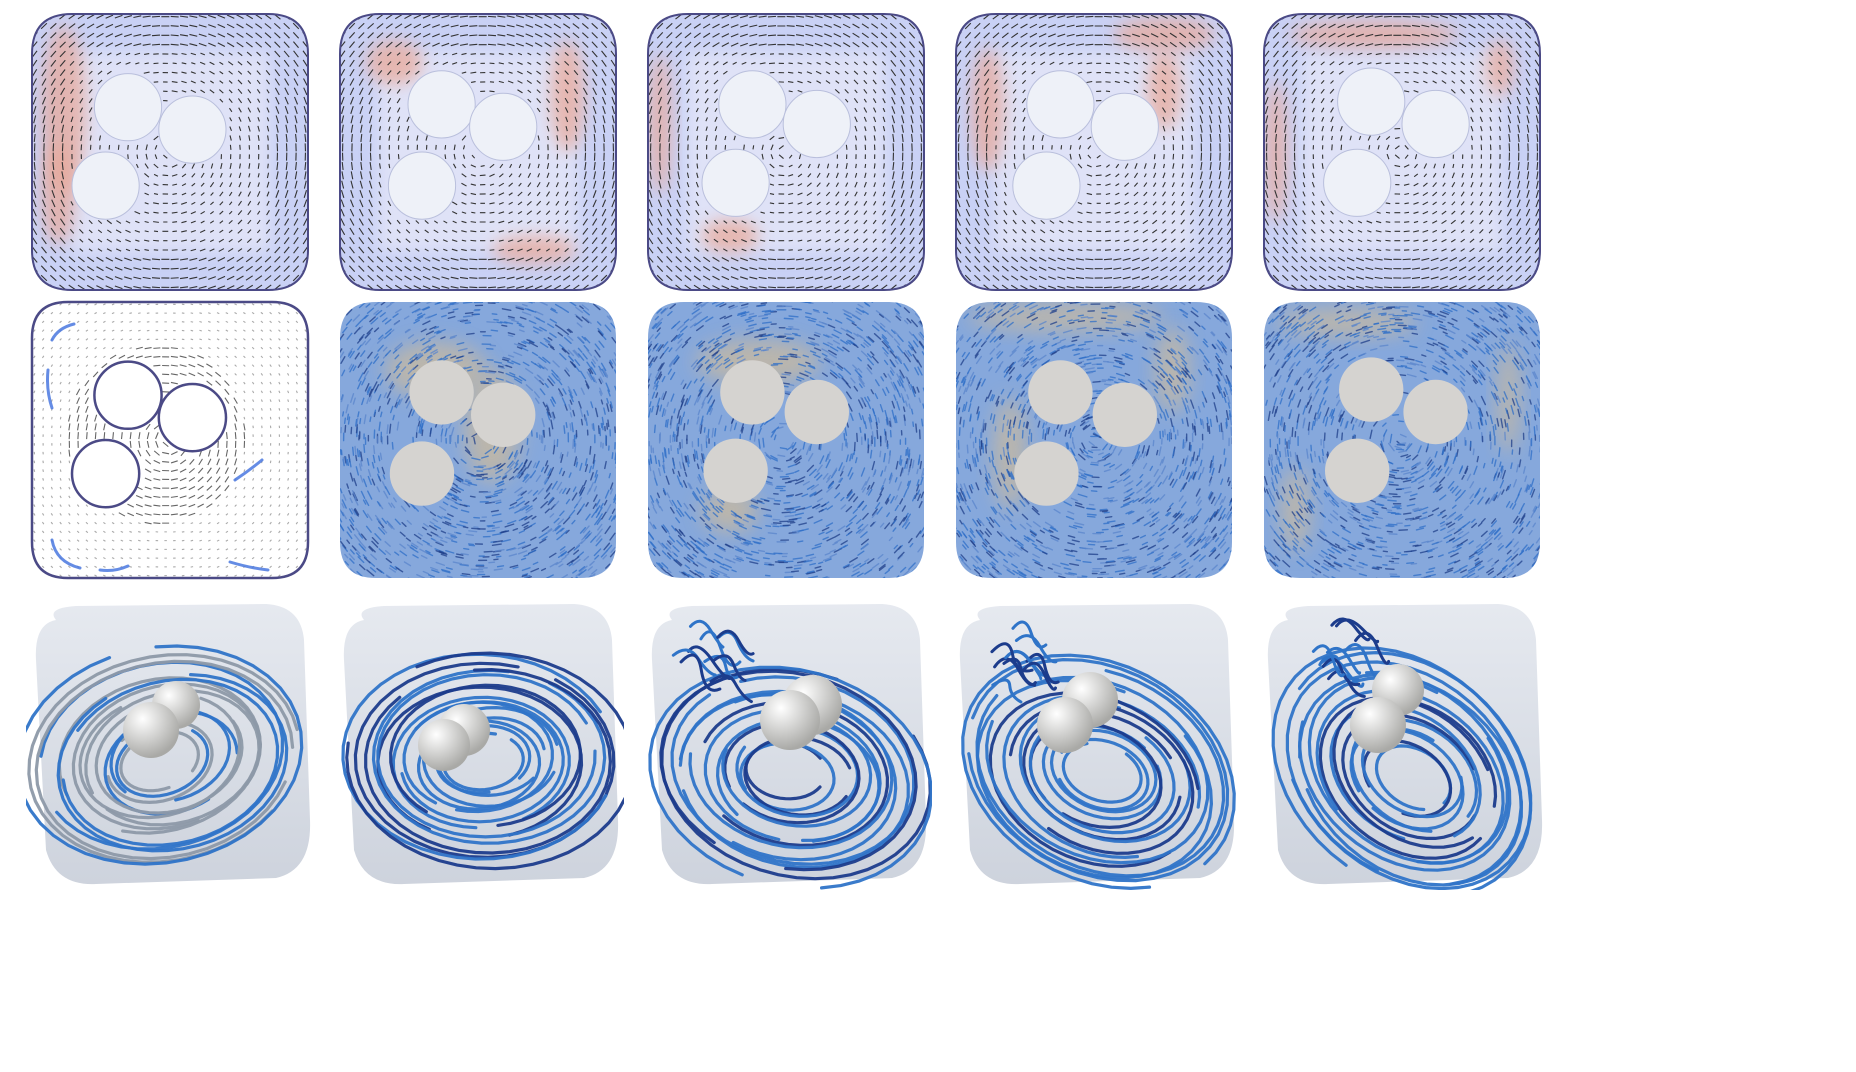  I want to click on sparse-vector-panel, so click(170, 440).